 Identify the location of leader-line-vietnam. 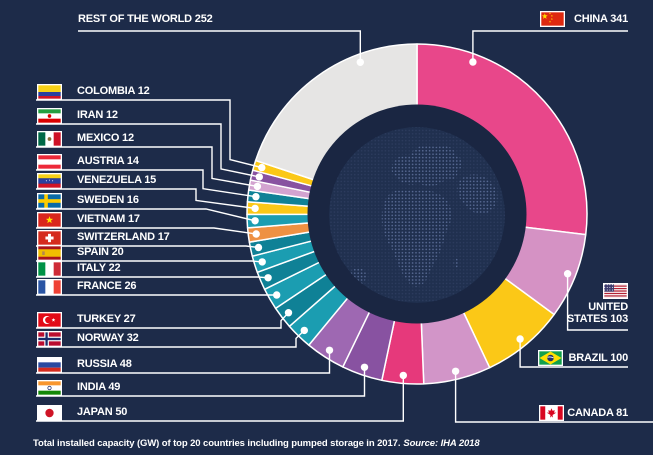
(146, 231).